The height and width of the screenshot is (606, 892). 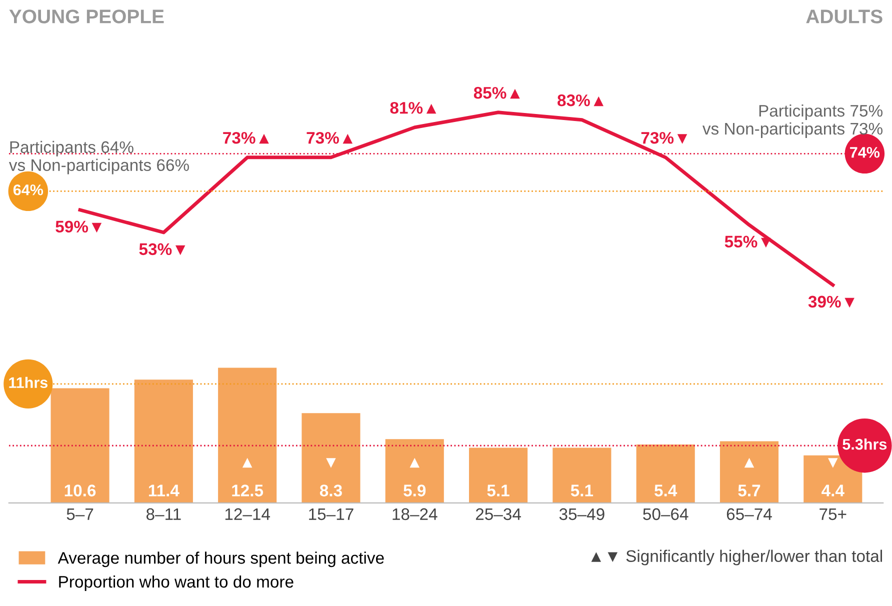 I want to click on data-label: 59%▼, so click(x=79, y=226).